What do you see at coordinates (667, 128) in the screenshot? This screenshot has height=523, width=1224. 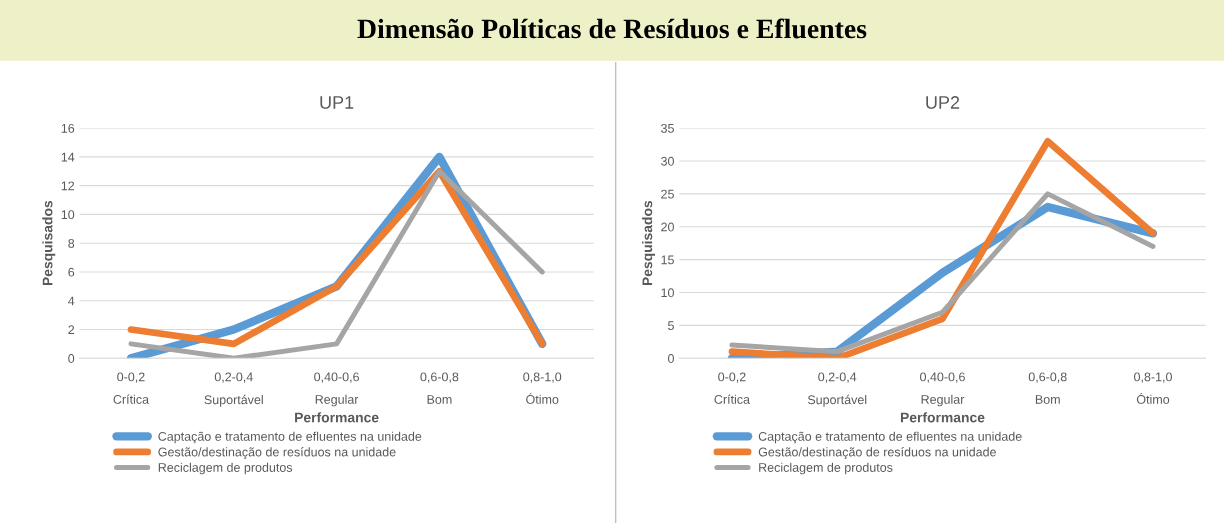 I see `y-tick-label: 35` at bounding box center [667, 128].